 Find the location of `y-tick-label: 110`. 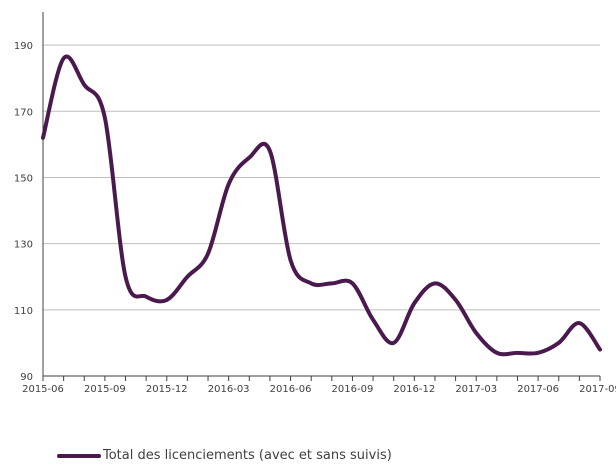

y-tick-label: 110 is located at coordinates (23, 311).